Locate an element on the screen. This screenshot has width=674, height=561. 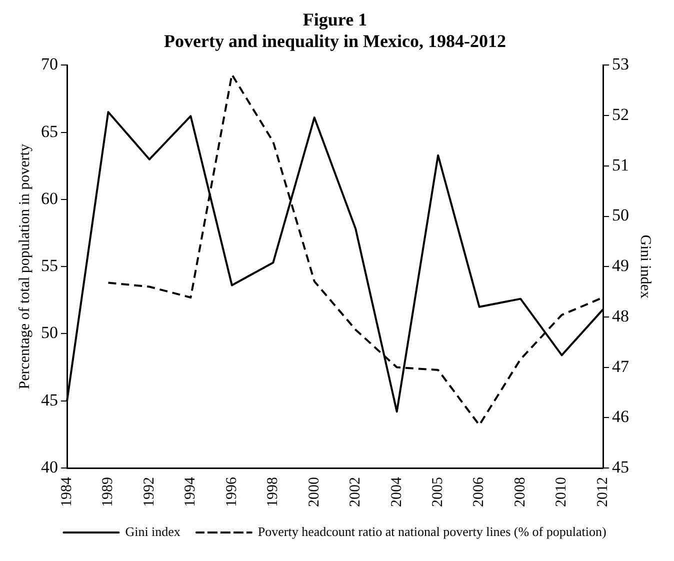
legend-label: Poverty headcount ratio at national poverty lines (% of population) is located at coordinates (432, 531).